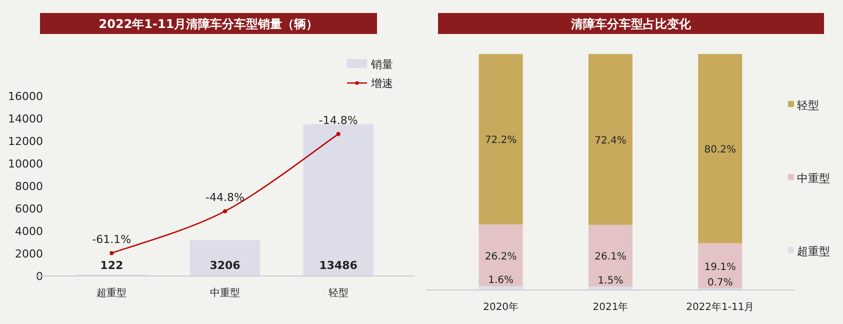 The width and height of the screenshot is (843, 324). Describe the element at coordinates (720, 282) in the screenshot. I see `data-label: 0.7%` at that location.